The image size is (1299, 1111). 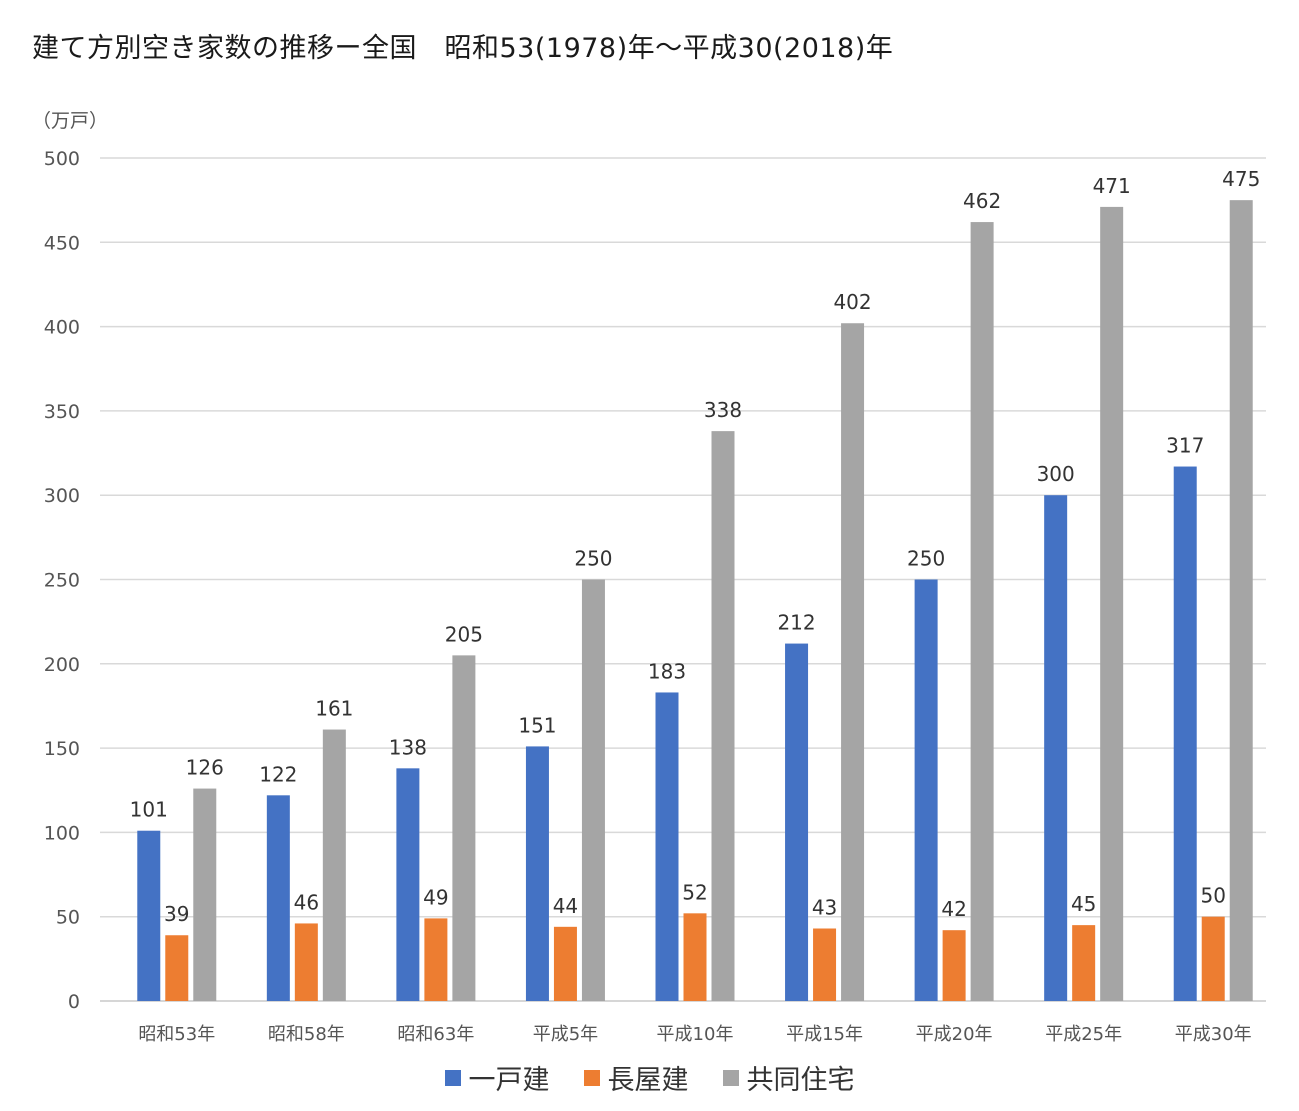 What do you see at coordinates (435, 897) in the screenshot?
I see `data-label: 49` at bounding box center [435, 897].